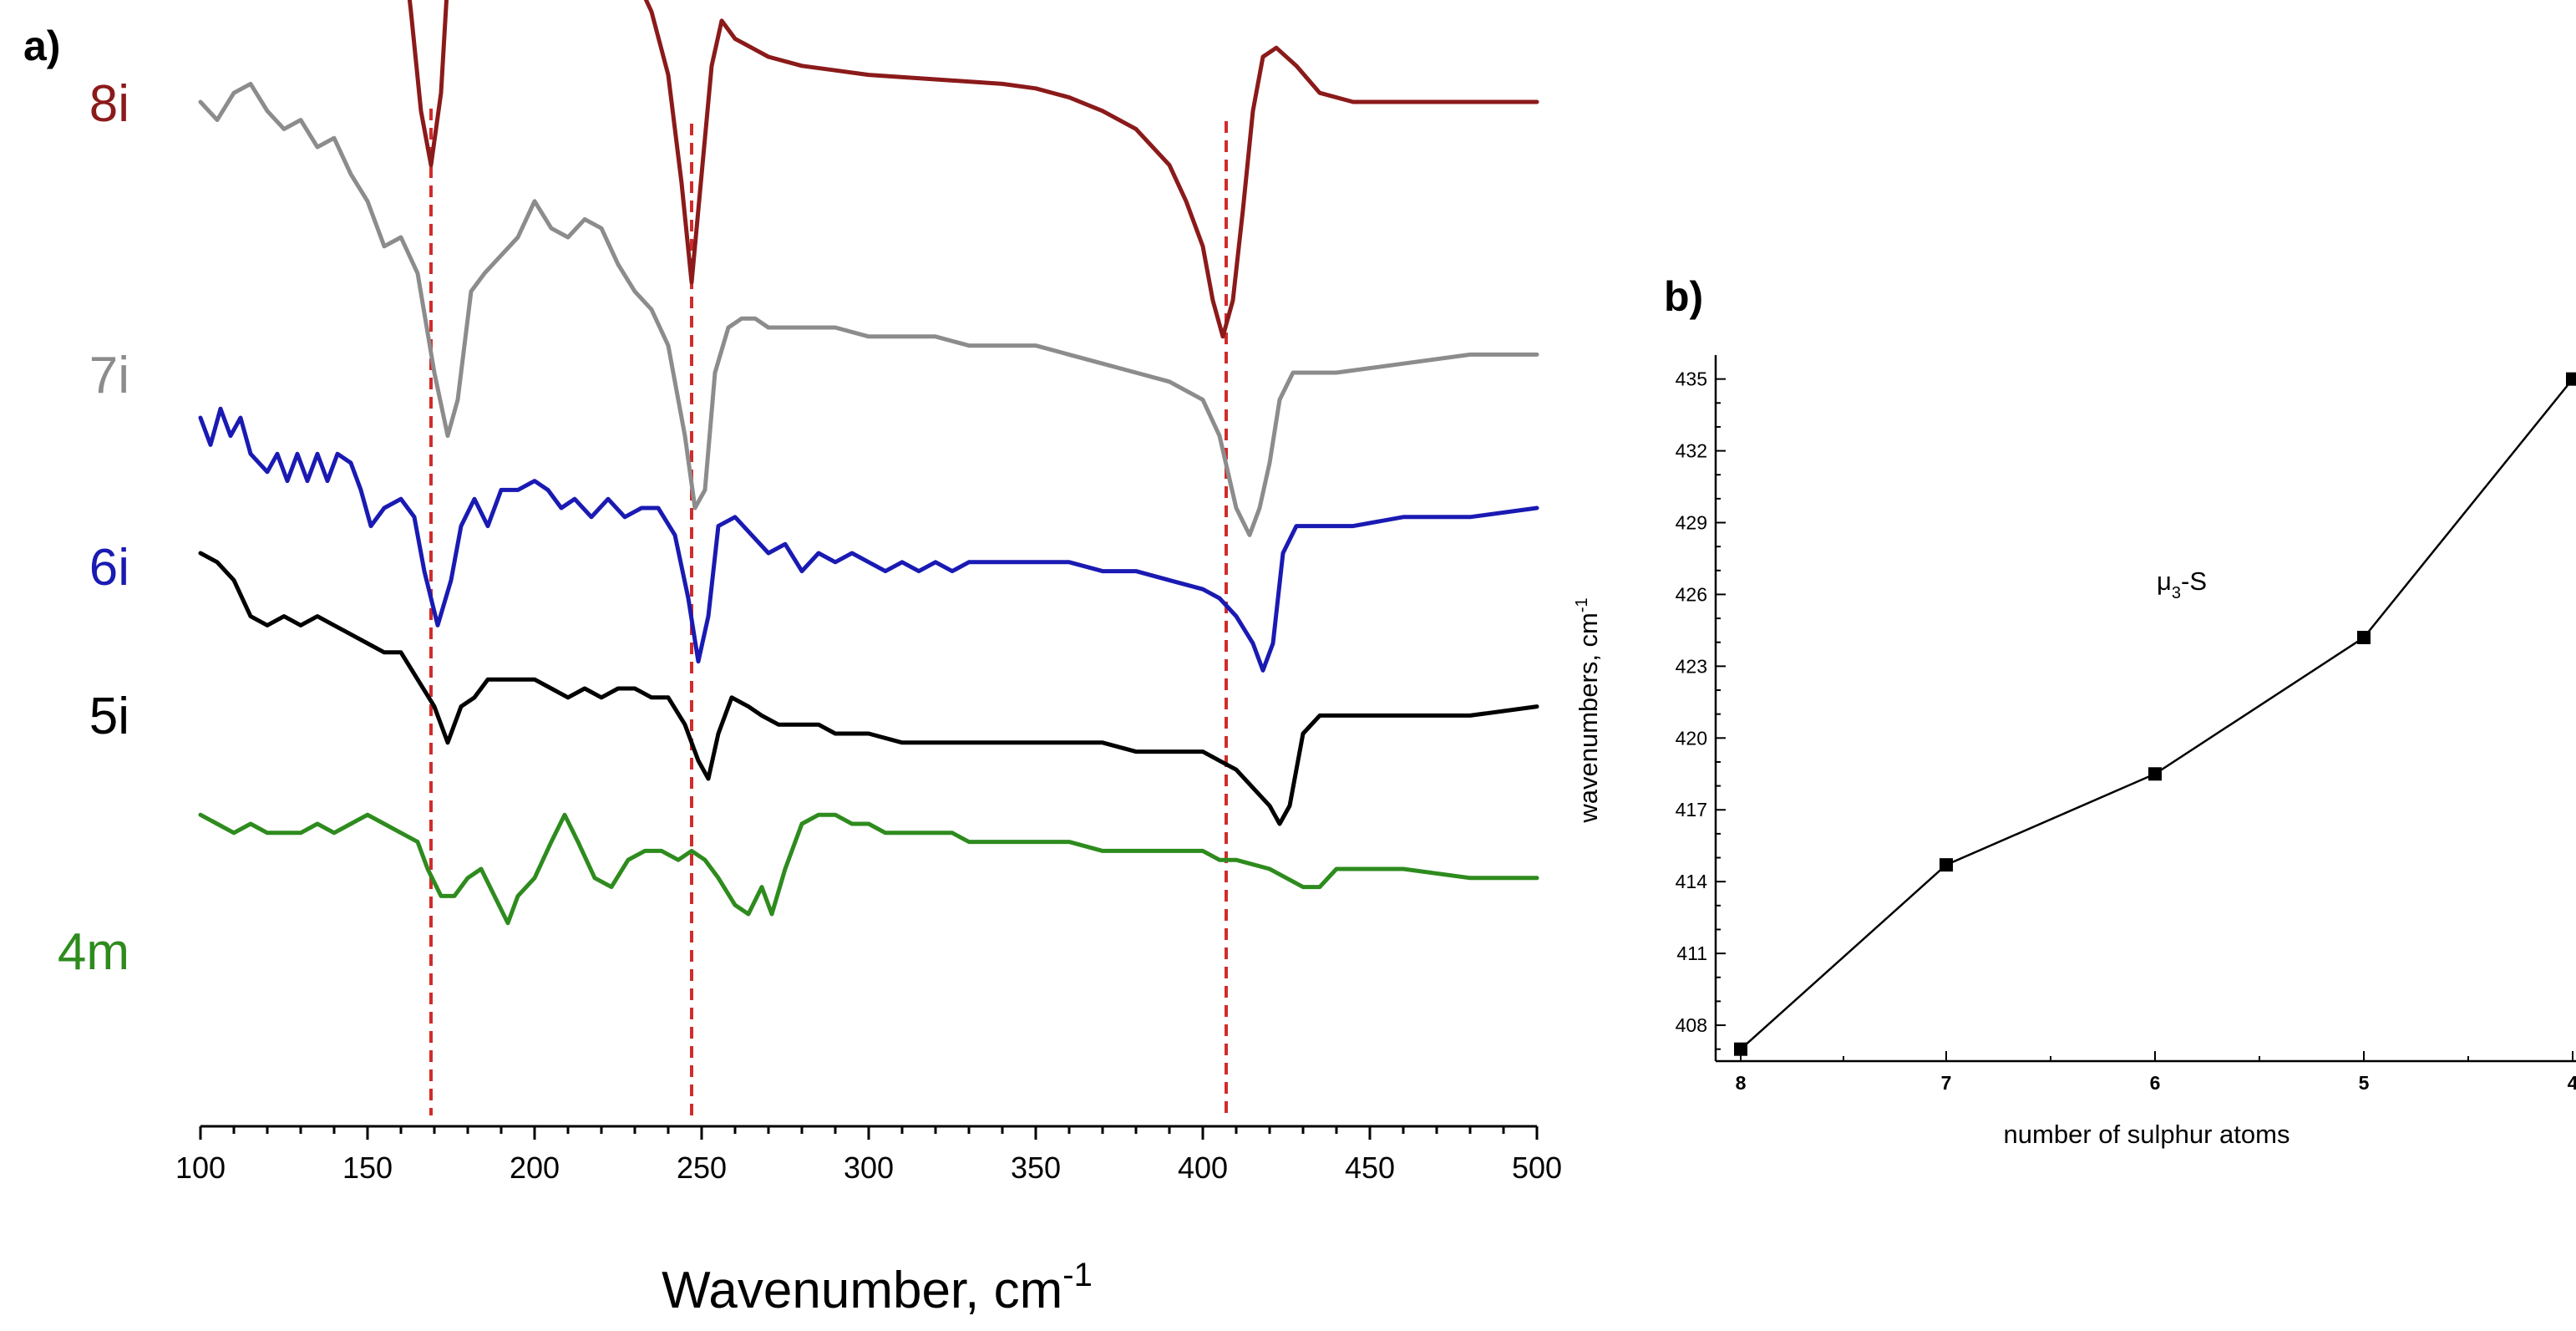 This screenshot has width=2576, height=1331. I want to click on series-label-7i: 7i, so click(109, 375).